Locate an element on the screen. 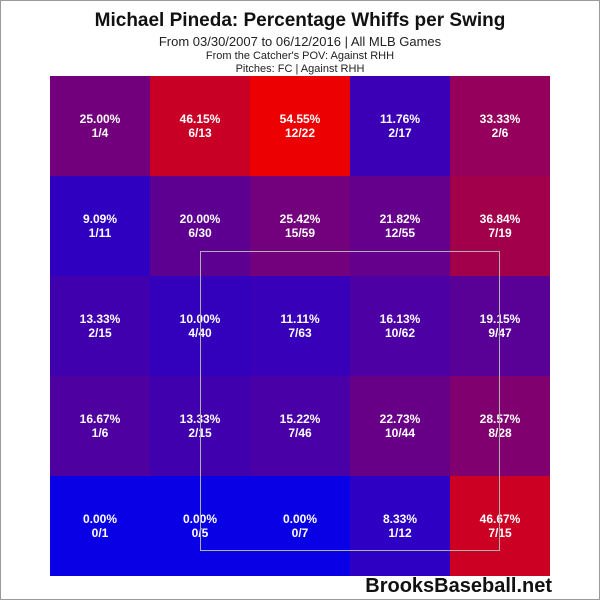  zone-cell-pct: 11.76% is located at coordinates (400, 119).